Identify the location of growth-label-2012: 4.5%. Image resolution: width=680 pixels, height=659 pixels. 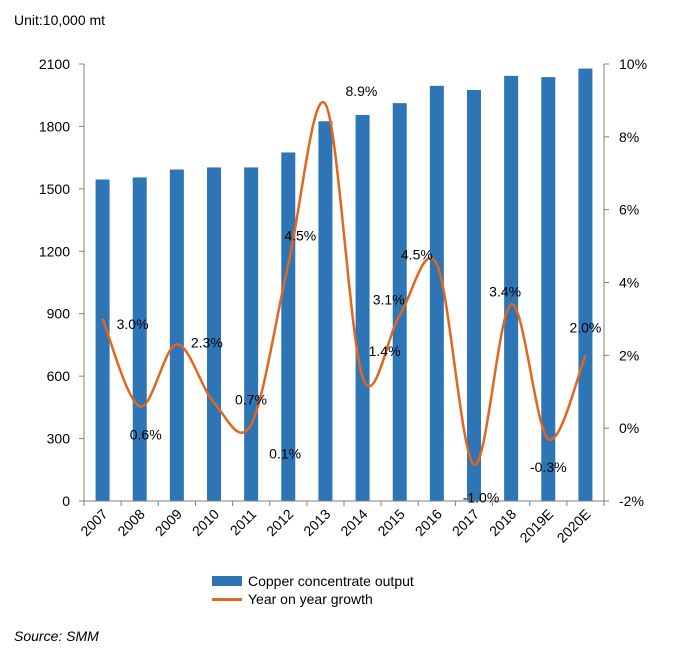
(300, 235).